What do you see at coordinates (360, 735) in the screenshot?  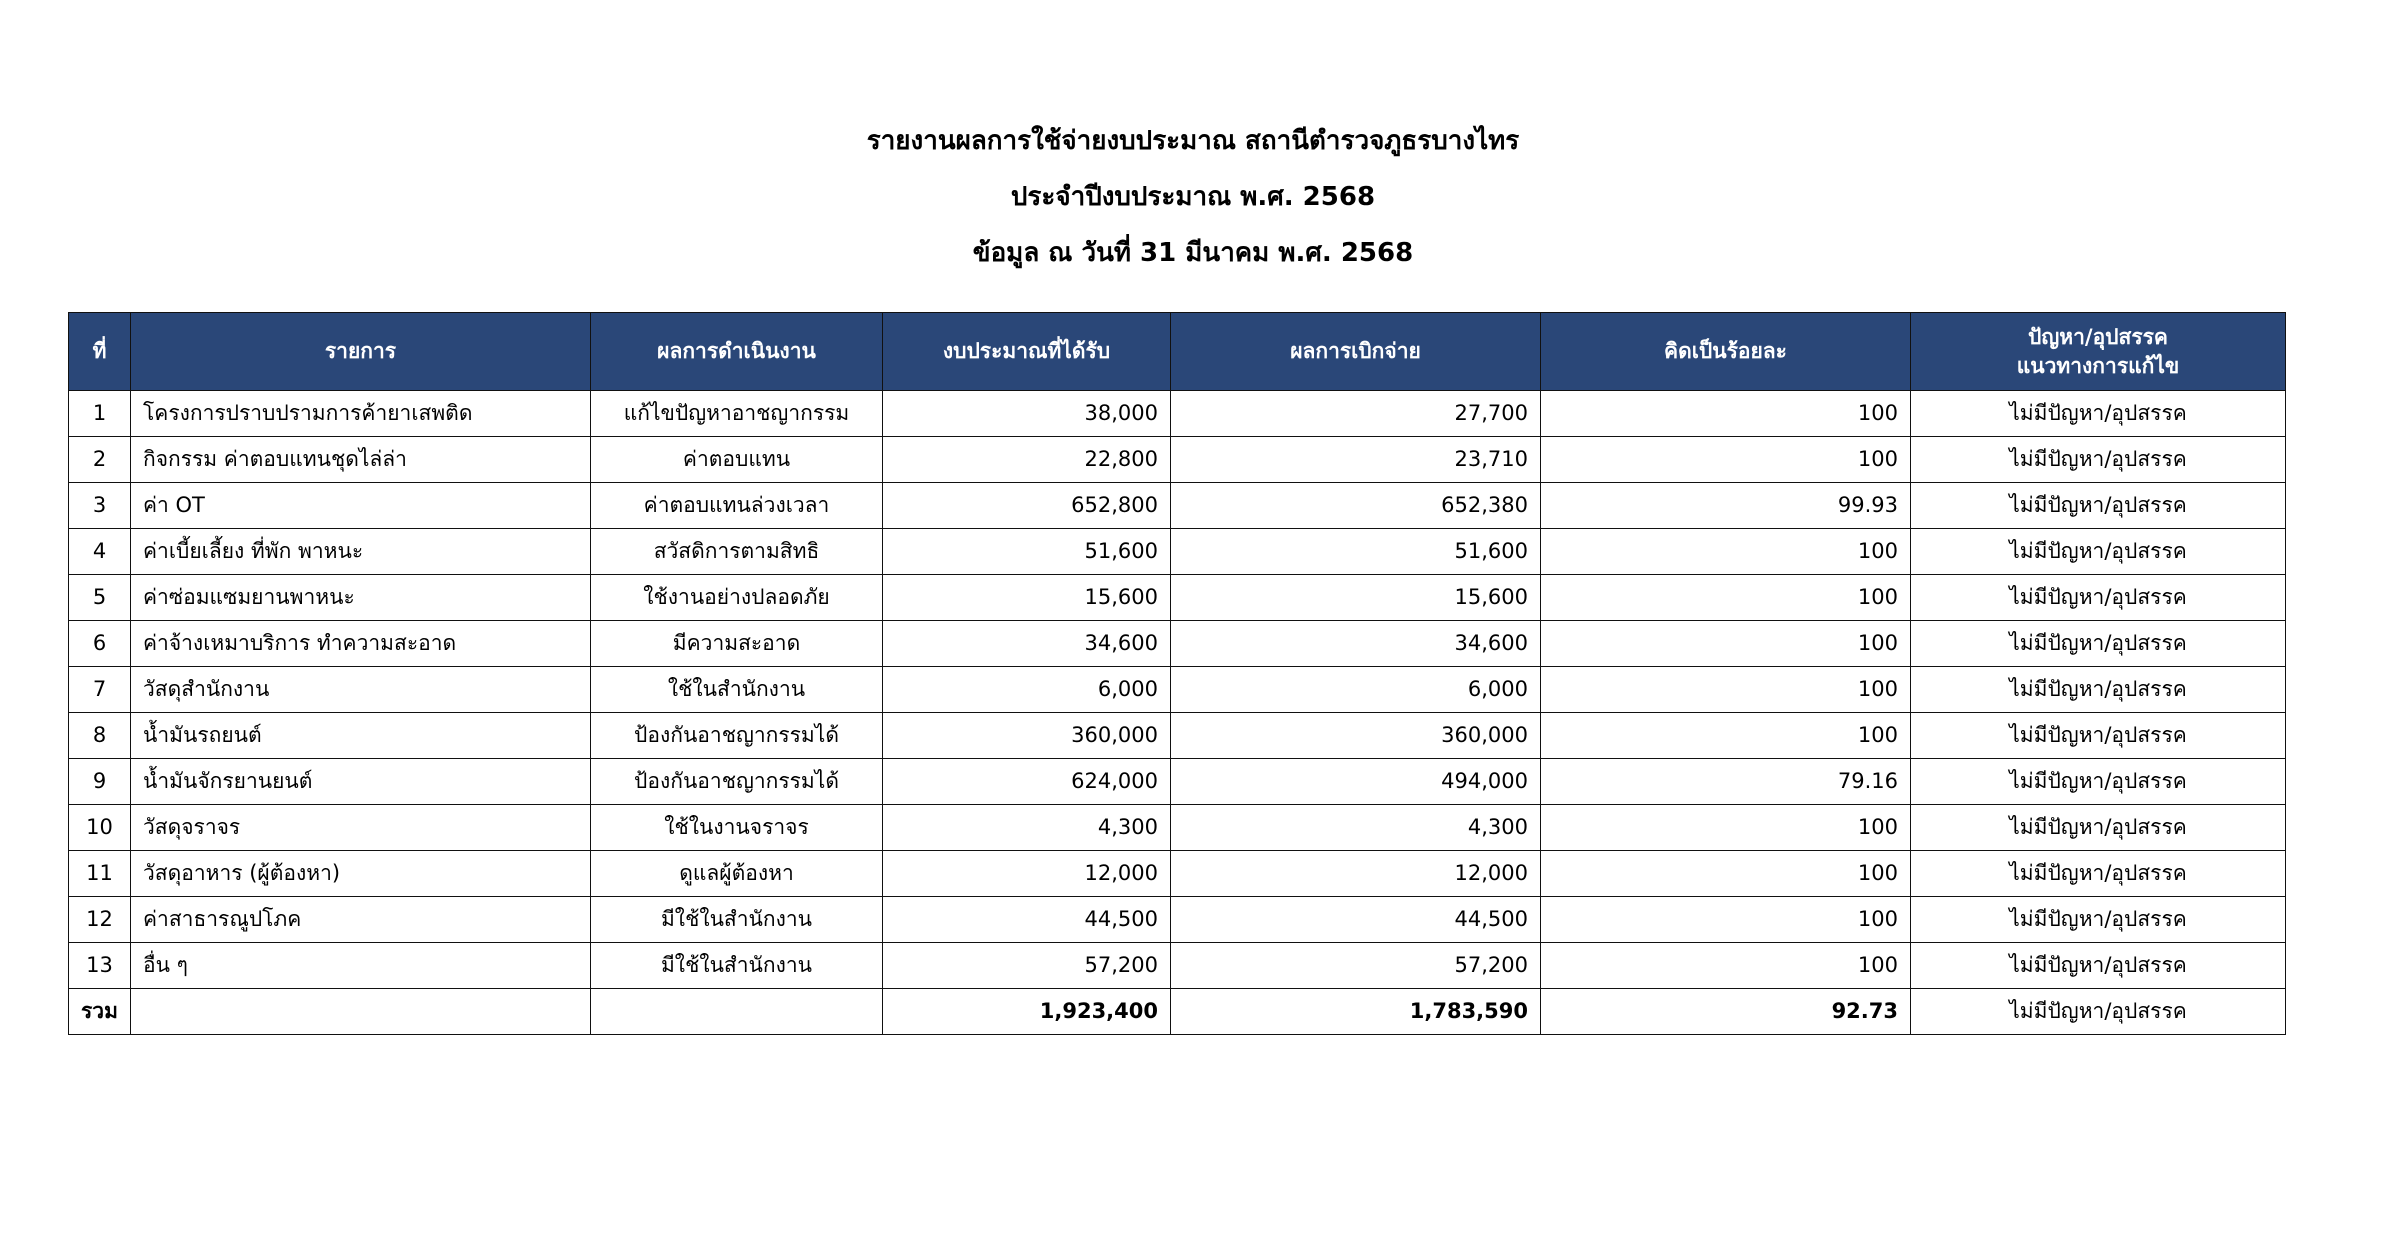 I see `cell-item: น้ำมันรถยนต์` at bounding box center [360, 735].